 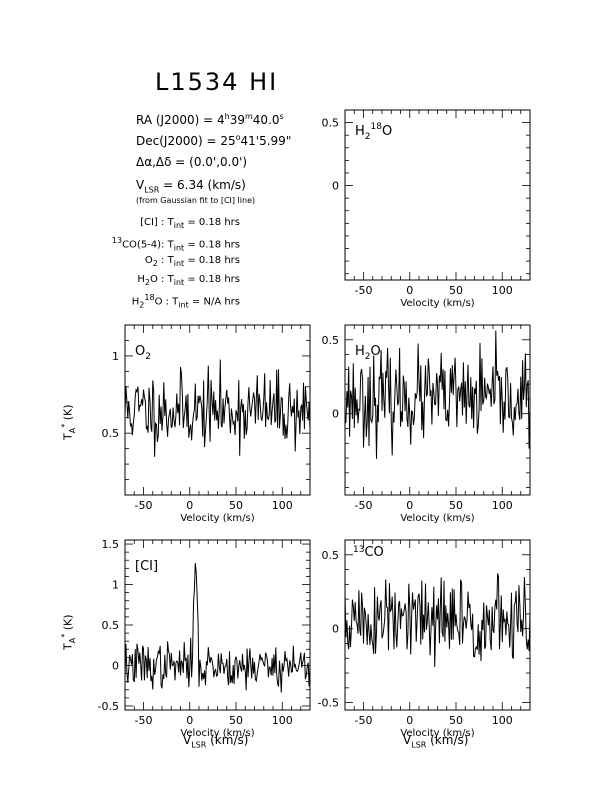 I want to click on plot-frame, so click(x=437, y=195).